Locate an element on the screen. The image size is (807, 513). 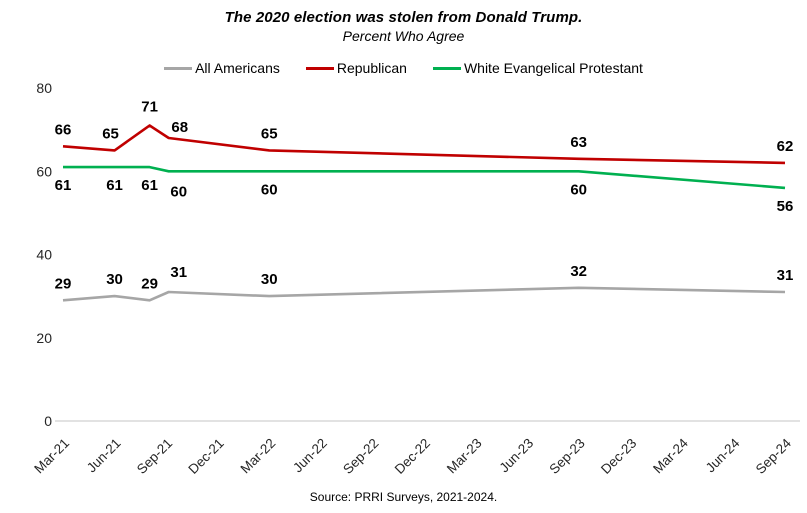
y-axis-label: 60 is located at coordinates (44, 171).